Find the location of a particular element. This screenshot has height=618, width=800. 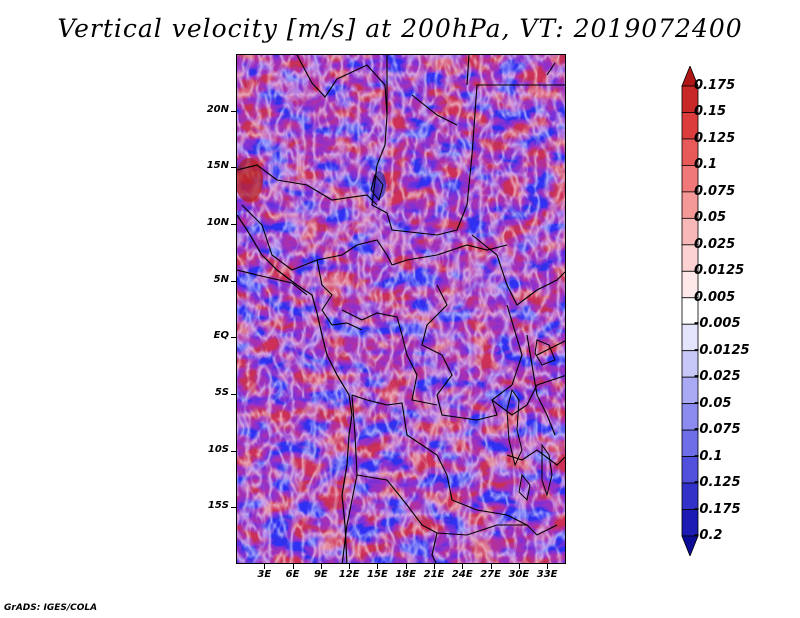

colorbar-label: 0.175 is located at coordinates (715, 85).